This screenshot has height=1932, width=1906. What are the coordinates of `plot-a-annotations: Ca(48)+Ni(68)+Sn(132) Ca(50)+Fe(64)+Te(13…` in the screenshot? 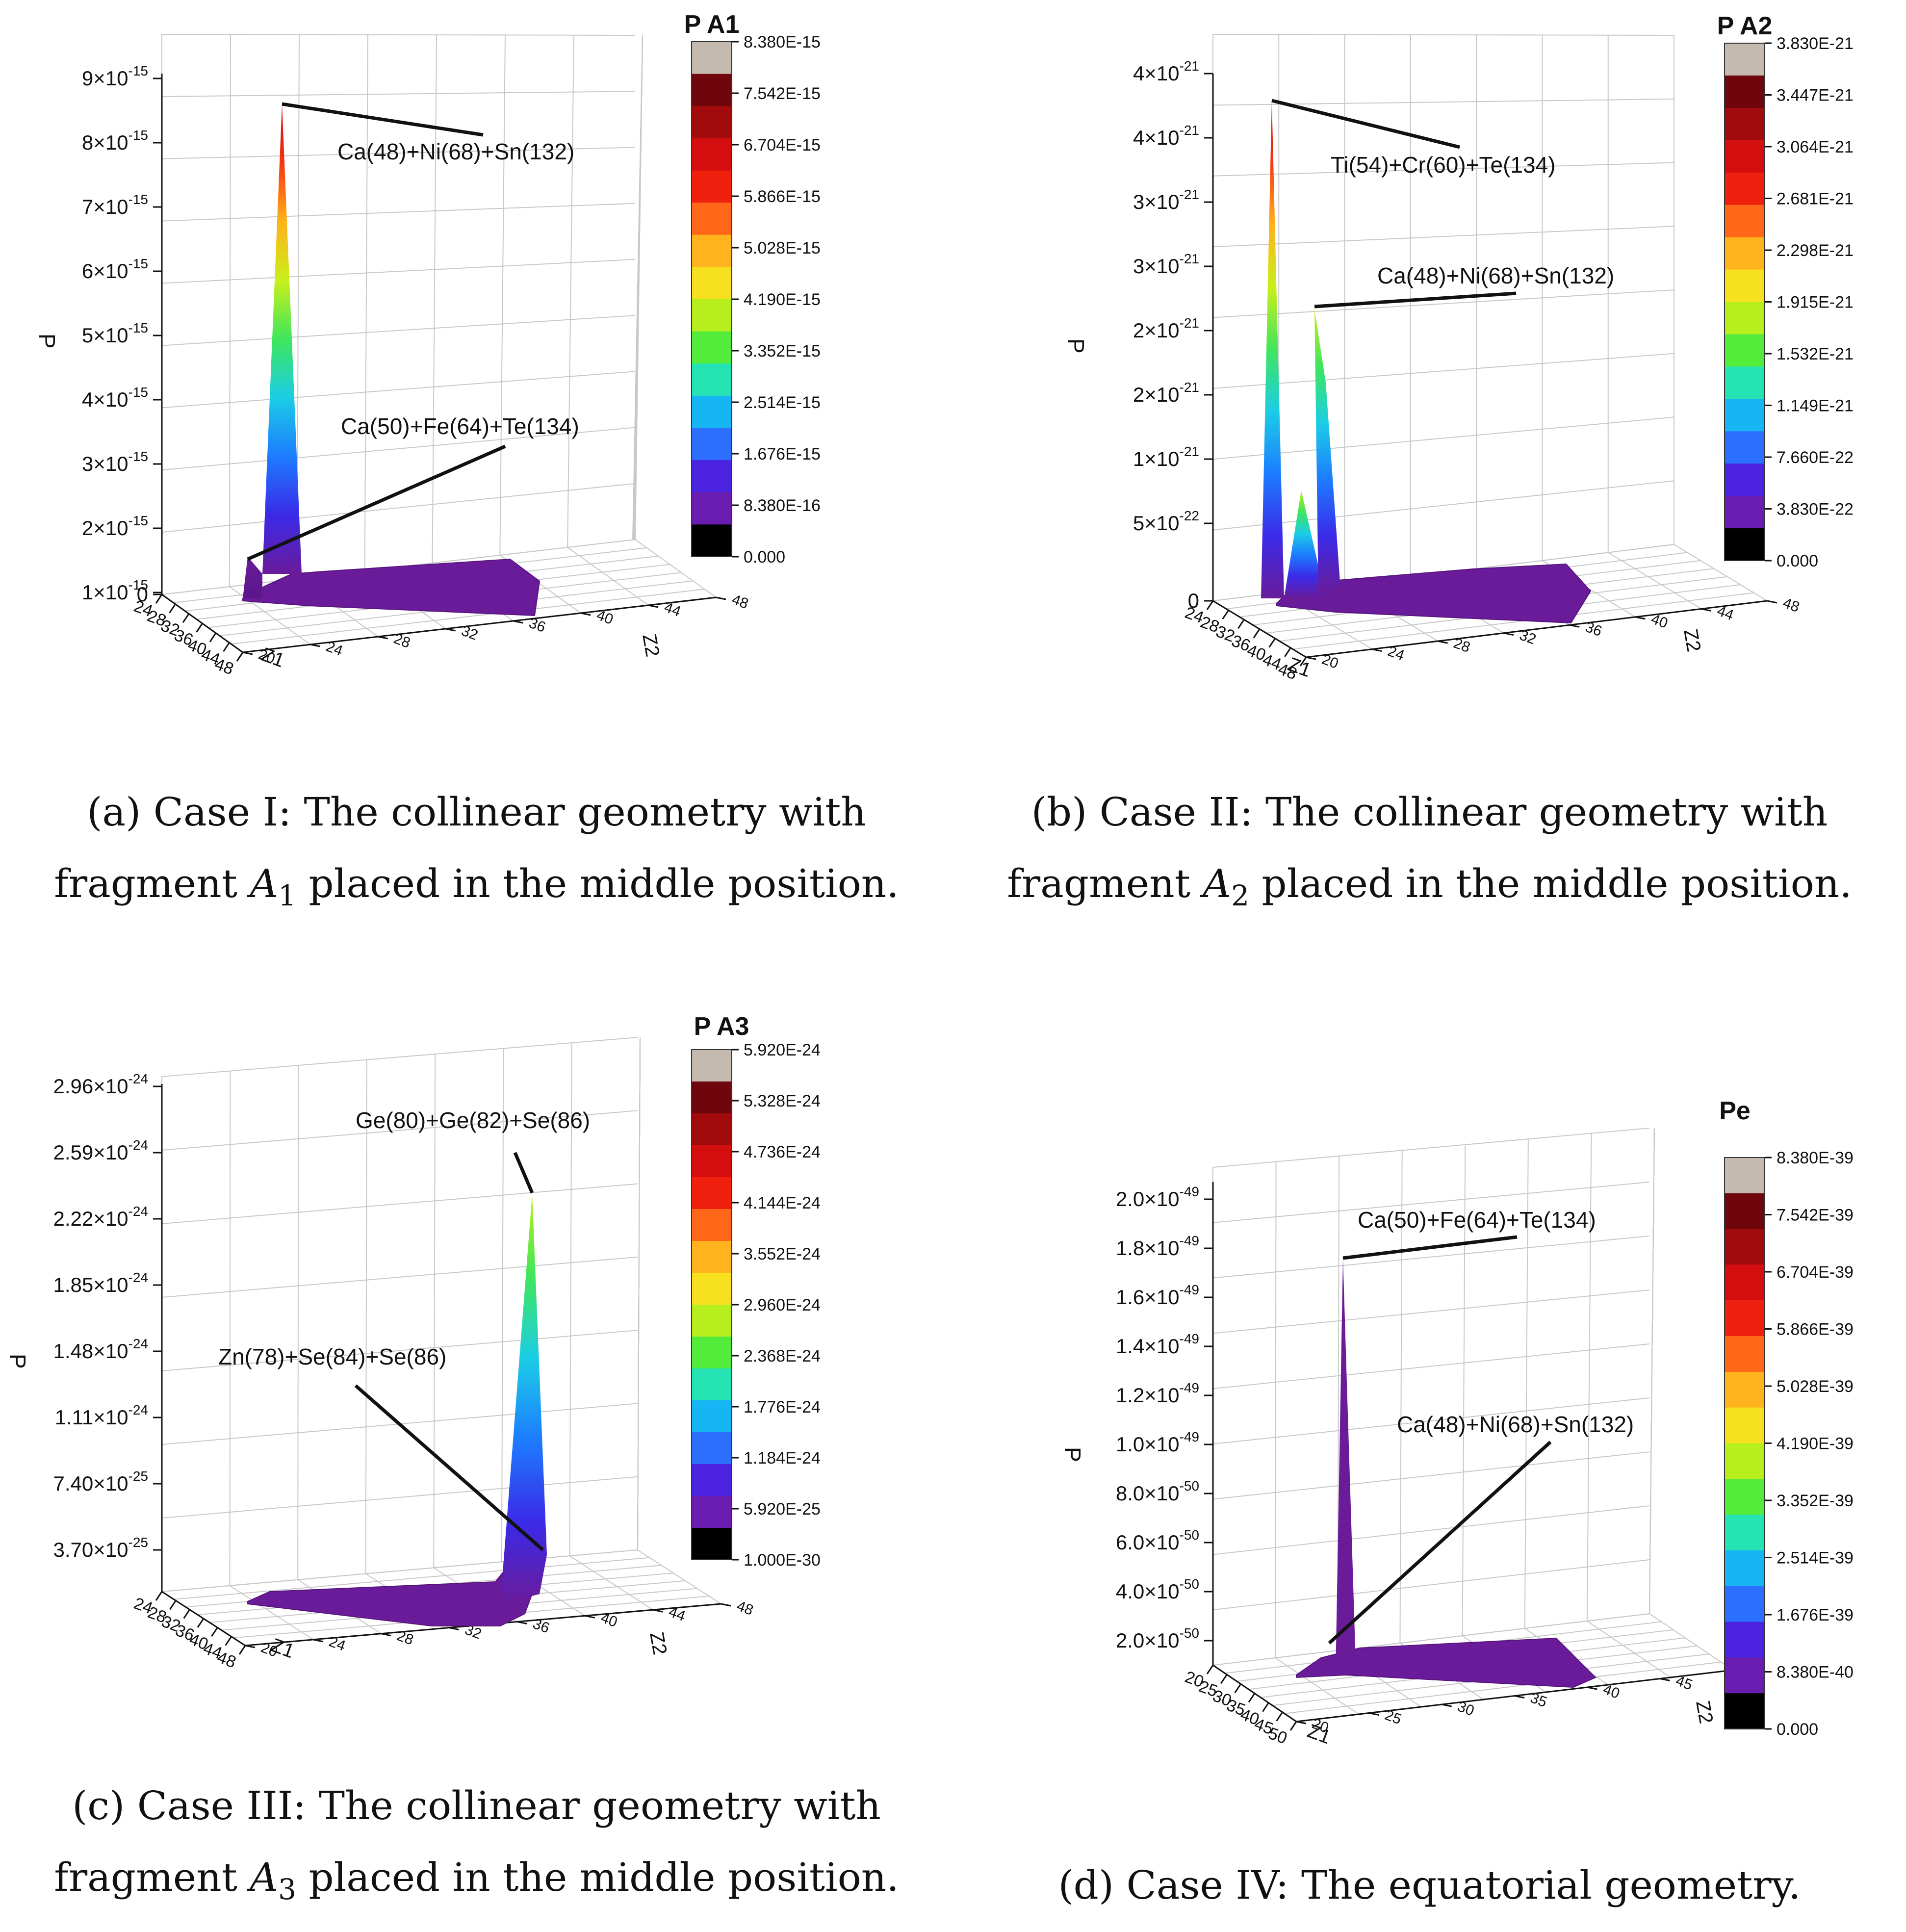 It's located at (413, 331).